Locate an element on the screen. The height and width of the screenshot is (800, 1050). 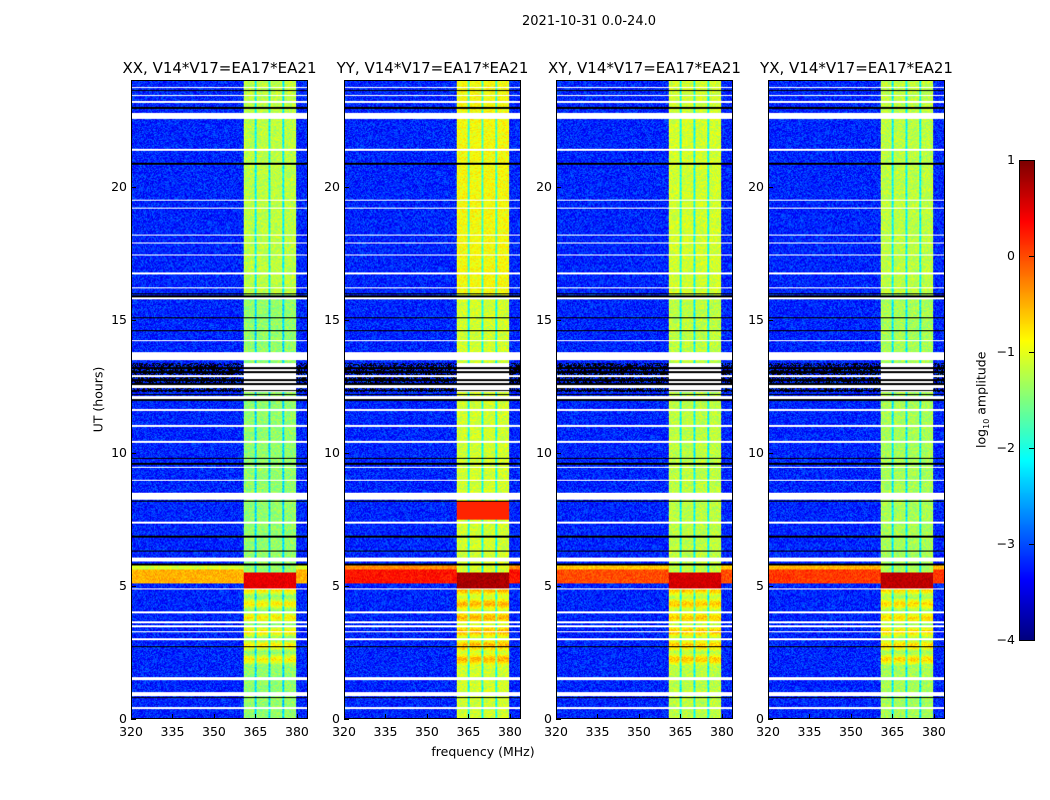
colorbar-label-log: log is located at coordinates (981, 438).